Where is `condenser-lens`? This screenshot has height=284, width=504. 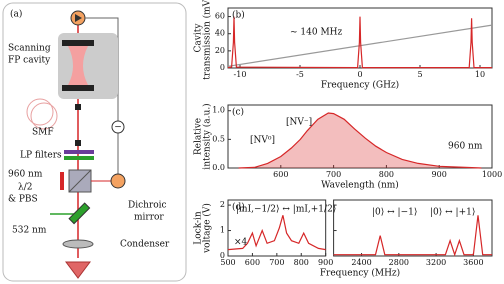
condenser-lens is located at coordinates (78, 244).